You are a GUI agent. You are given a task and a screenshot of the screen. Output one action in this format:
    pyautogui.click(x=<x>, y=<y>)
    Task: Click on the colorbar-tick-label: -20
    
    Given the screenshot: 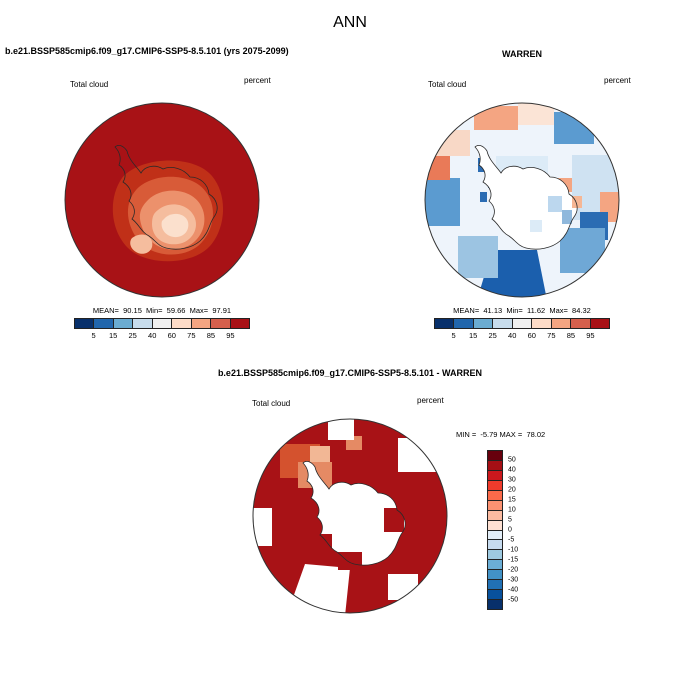 What is the action you would take?
    pyautogui.click(x=513, y=570)
    